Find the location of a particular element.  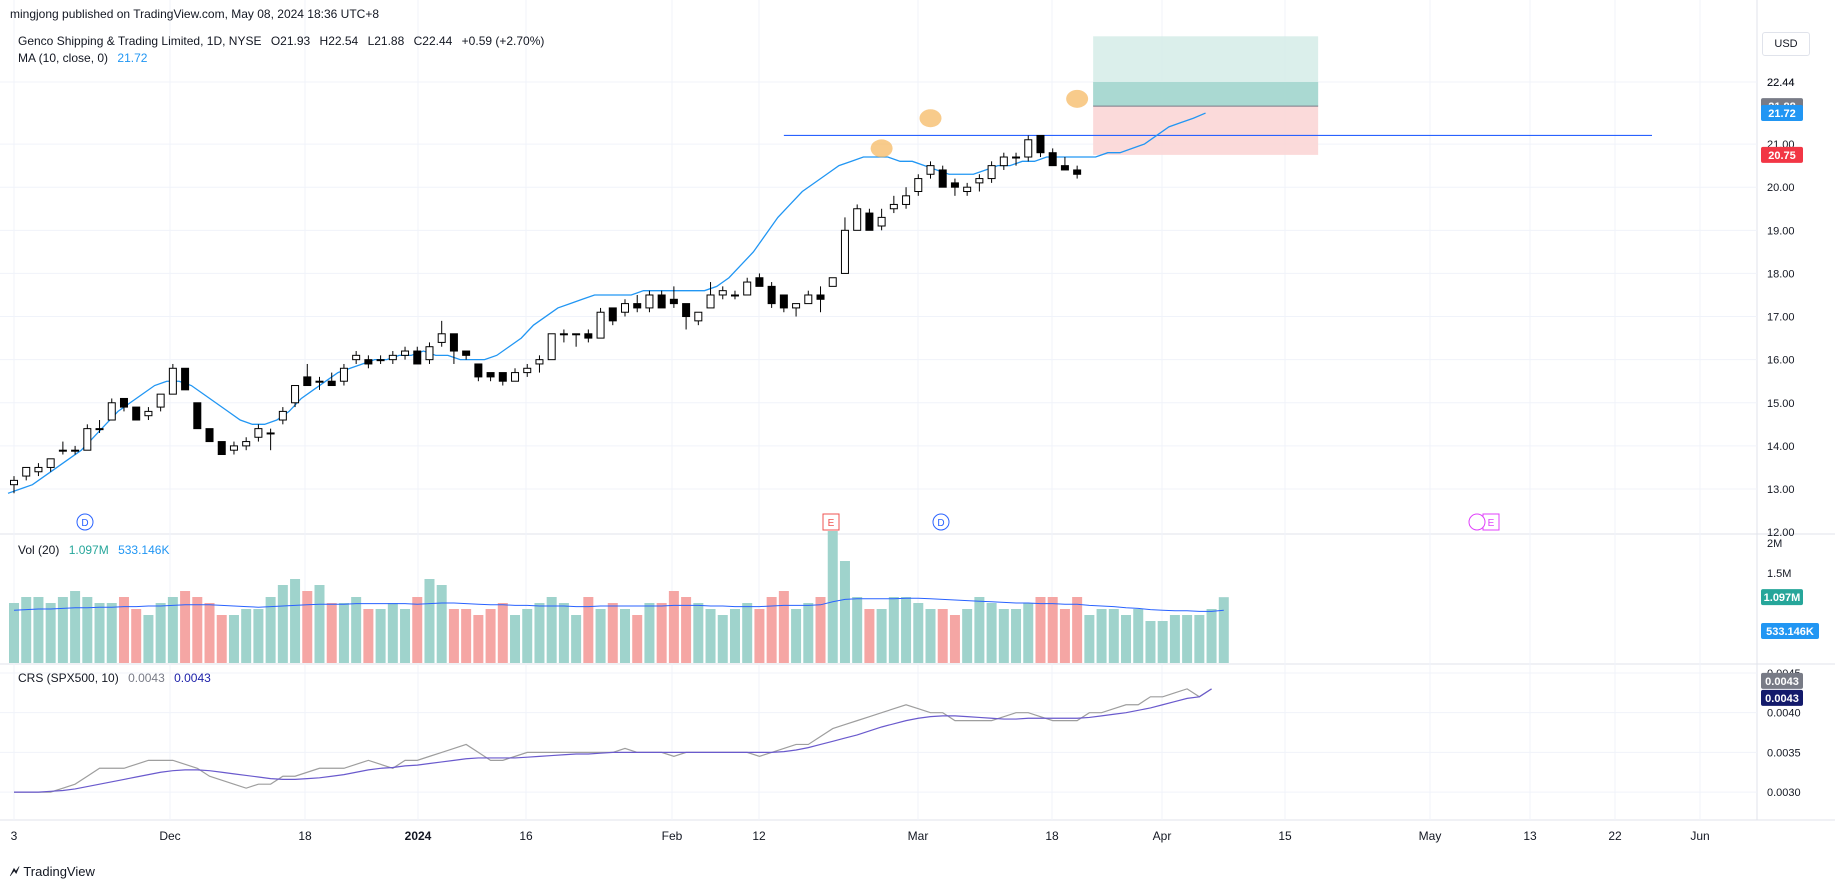

crs-ma-badge: 0.0043 is located at coordinates (1782, 697).